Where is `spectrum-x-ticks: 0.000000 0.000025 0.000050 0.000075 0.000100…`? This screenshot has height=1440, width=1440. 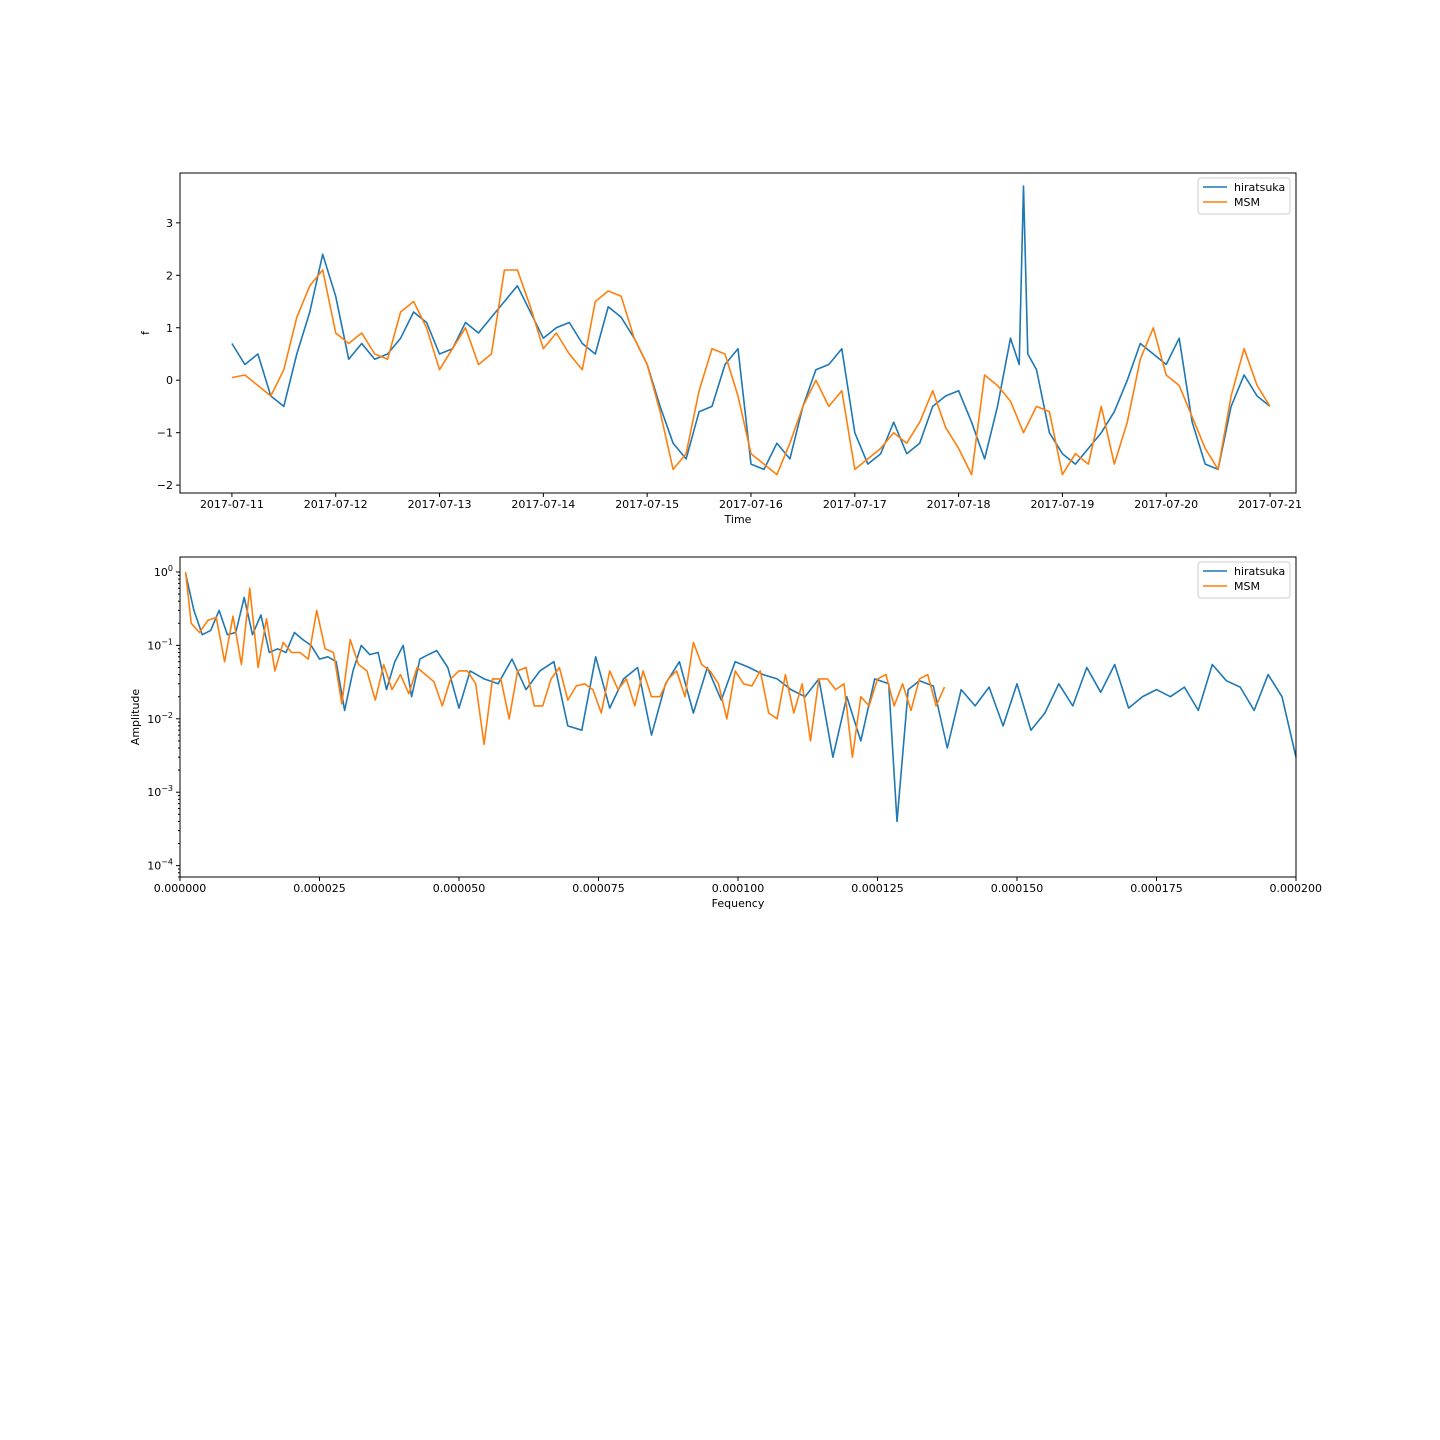
spectrum-x-ticks: 0.000000 0.000025 0.000050 0.000075 0.000100… is located at coordinates (738, 886).